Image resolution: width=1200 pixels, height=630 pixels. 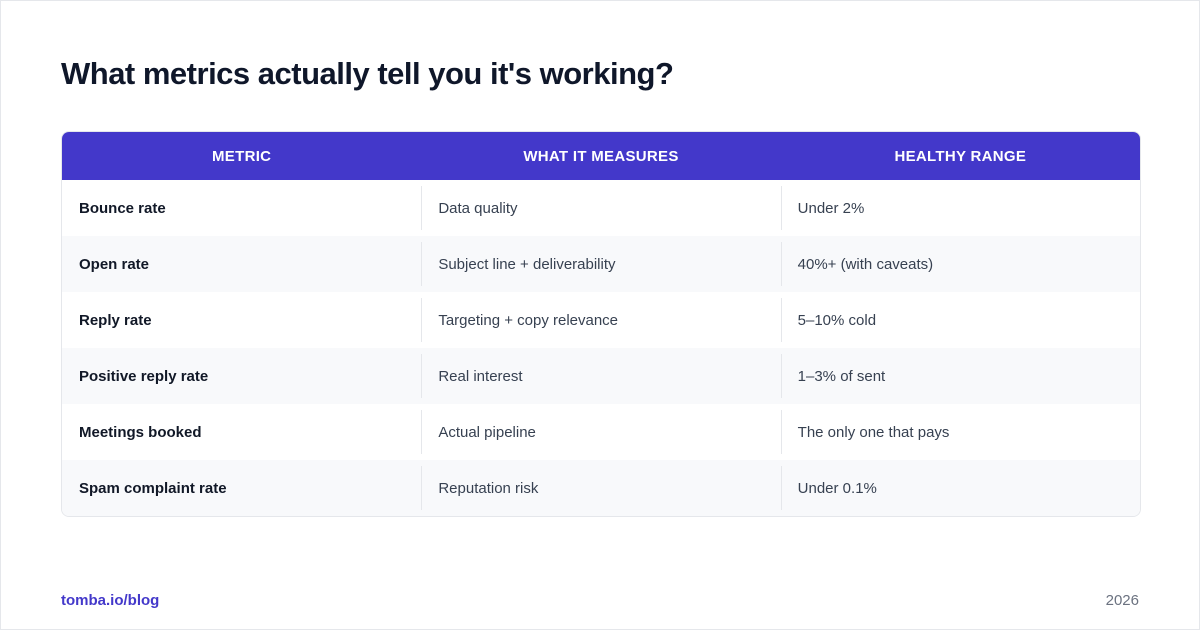 What do you see at coordinates (1122, 600) in the screenshot?
I see `footer-year: 2026` at bounding box center [1122, 600].